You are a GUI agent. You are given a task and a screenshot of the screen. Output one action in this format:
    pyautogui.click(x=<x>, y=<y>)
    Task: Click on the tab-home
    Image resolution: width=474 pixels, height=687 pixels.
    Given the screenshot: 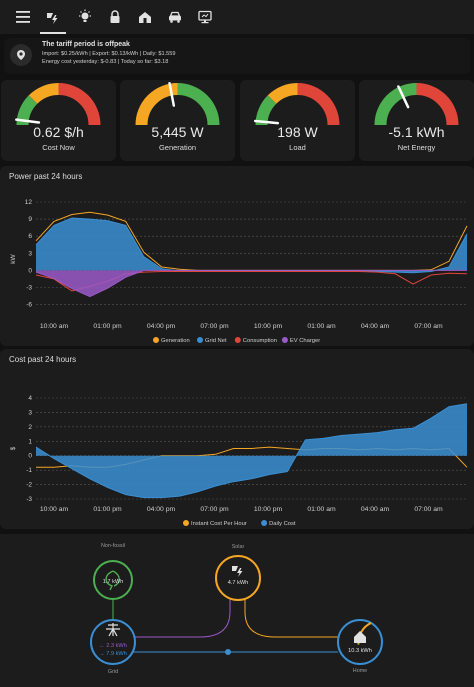 What is the action you would take?
    pyautogui.click(x=145, y=17)
    